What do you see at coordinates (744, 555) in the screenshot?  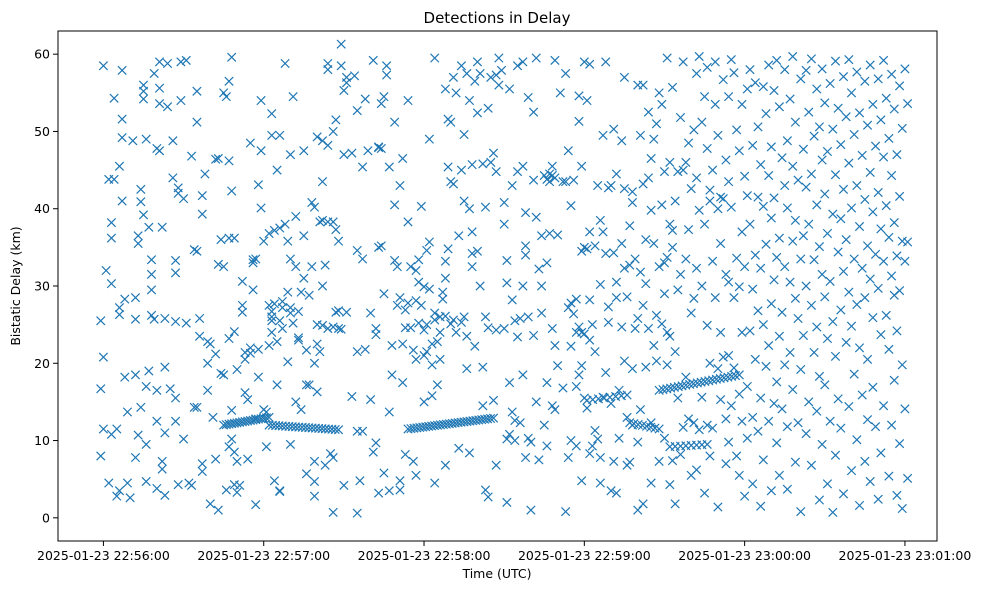 I see `x-tick-label: 2025-01-23 23:00:00` at bounding box center [744, 555].